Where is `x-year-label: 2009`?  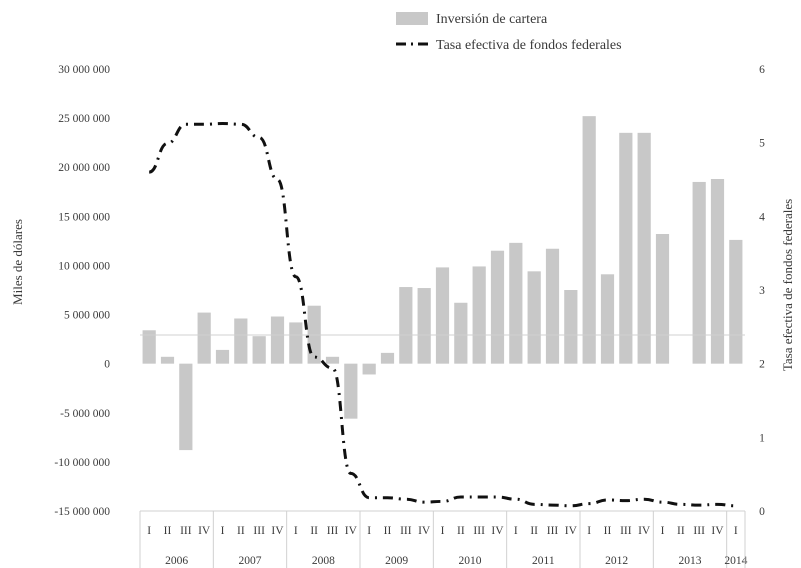 x-year-label: 2009 is located at coordinates (396, 561).